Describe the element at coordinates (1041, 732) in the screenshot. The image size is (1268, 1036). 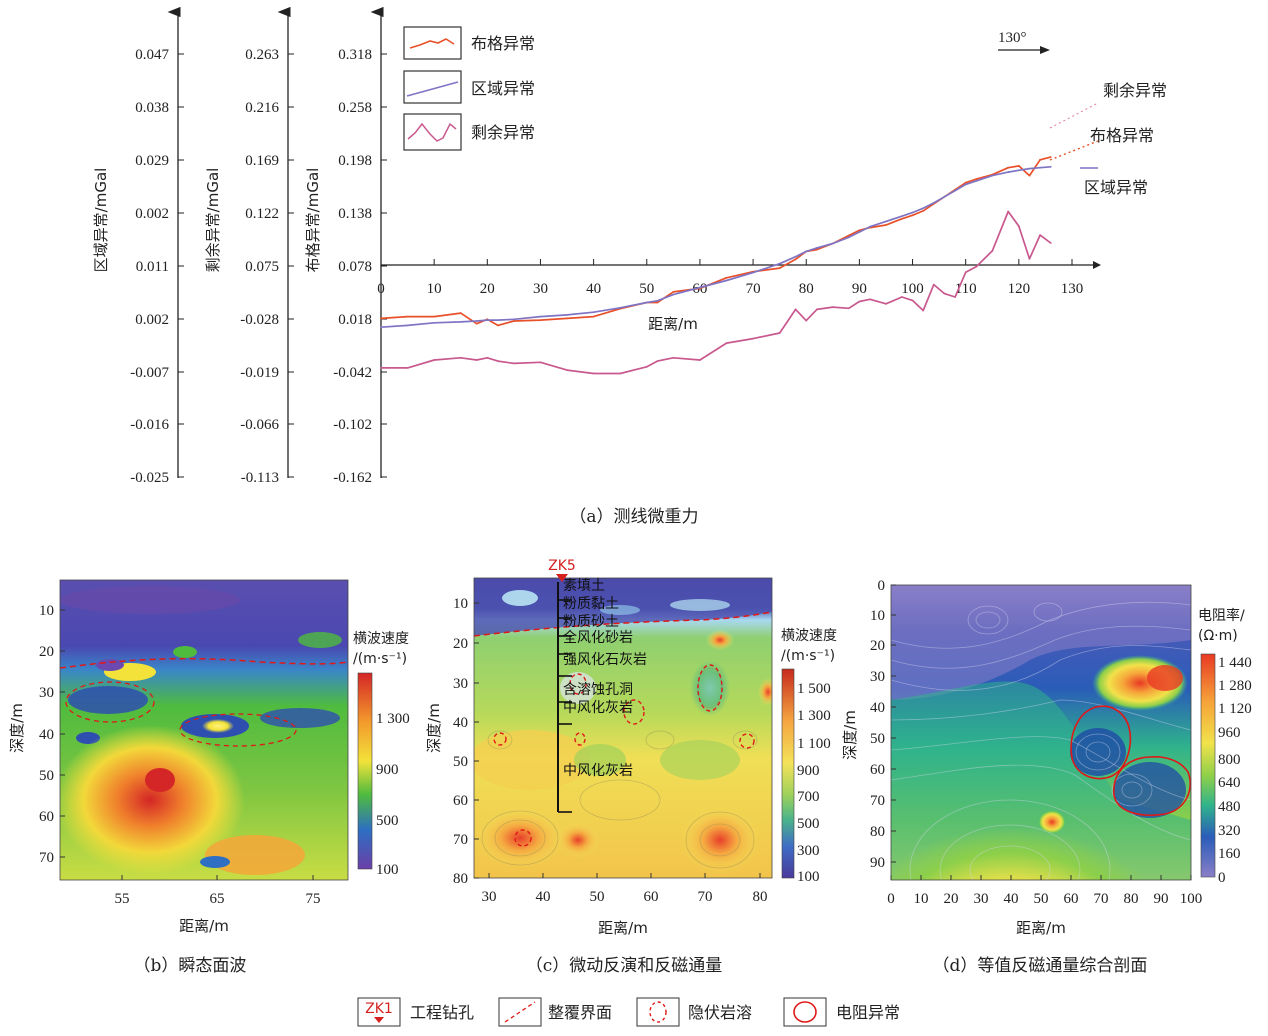
I see `panel-d-map` at that location.